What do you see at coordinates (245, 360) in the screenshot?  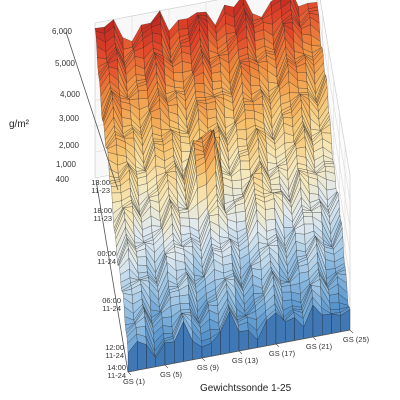 I see `probe-tick-label: GS (13)` at bounding box center [245, 360].